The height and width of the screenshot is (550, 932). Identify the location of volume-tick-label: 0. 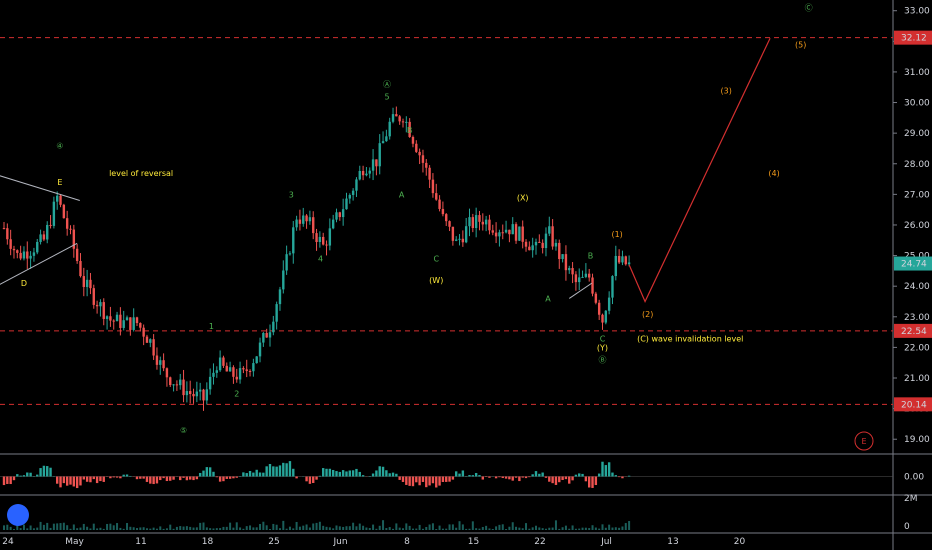
(907, 527).